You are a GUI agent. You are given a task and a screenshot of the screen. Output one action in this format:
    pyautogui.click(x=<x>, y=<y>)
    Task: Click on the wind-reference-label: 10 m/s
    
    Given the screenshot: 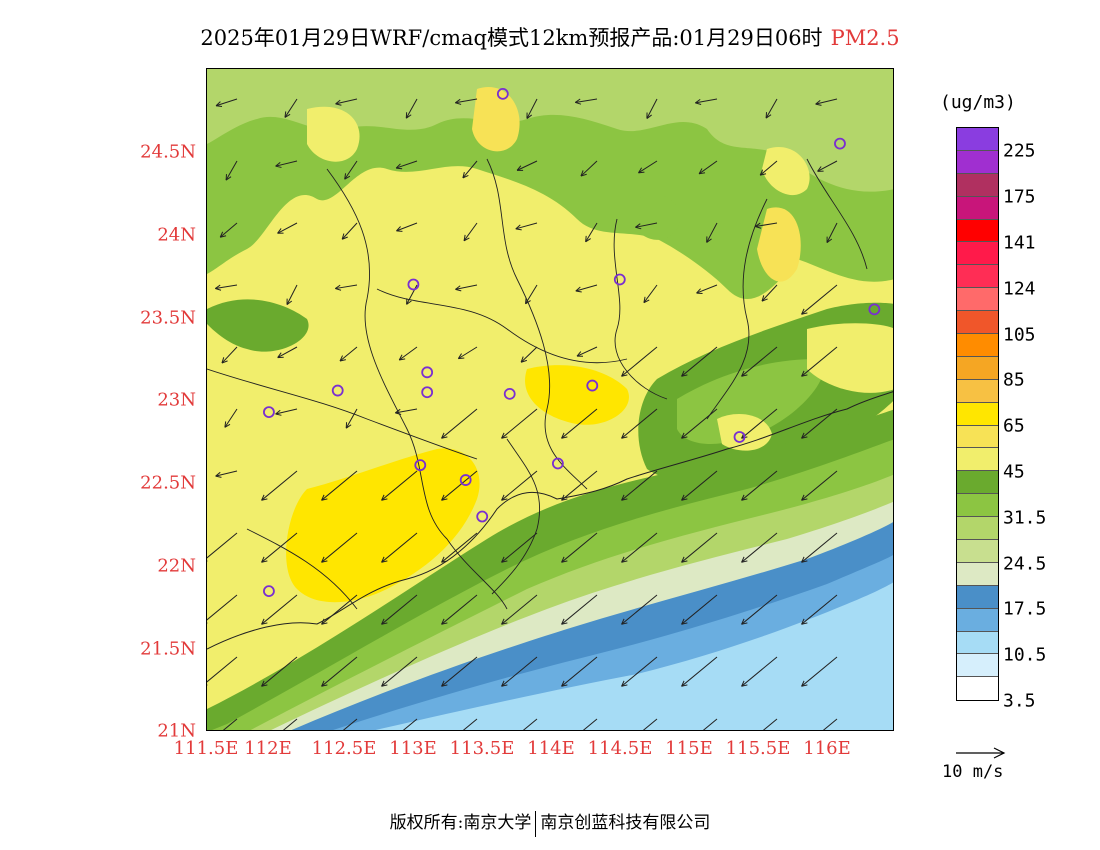 What is the action you would take?
    pyautogui.click(x=973, y=772)
    